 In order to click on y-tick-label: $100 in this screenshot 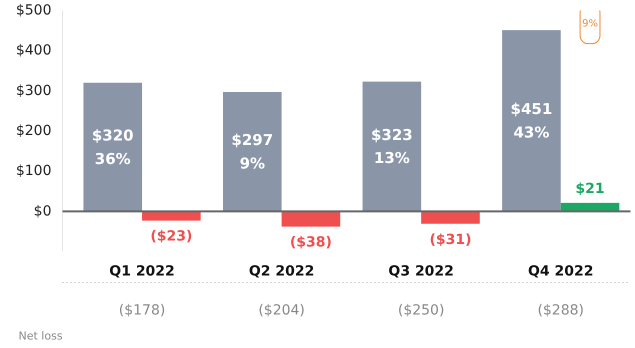, I will do `click(34, 171)`.